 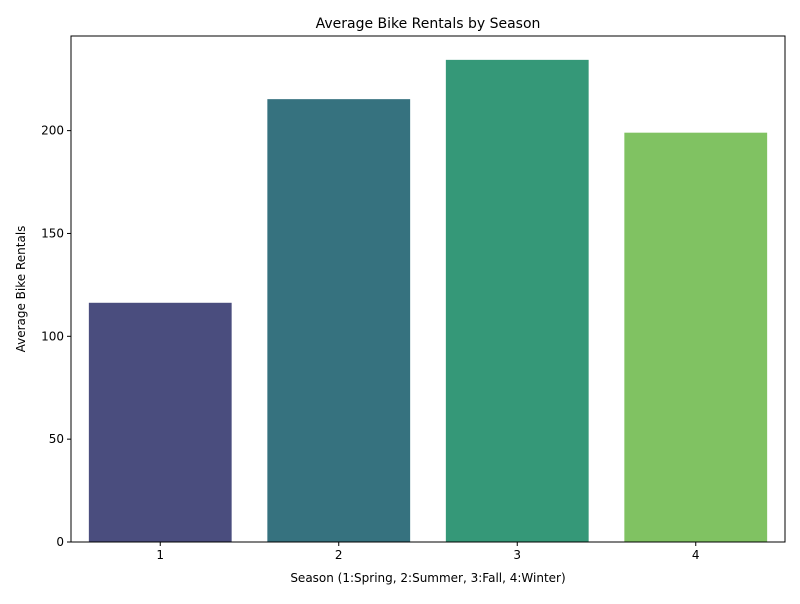 What do you see at coordinates (517, 555) in the screenshot?
I see `x-tick-label-3: 3` at bounding box center [517, 555].